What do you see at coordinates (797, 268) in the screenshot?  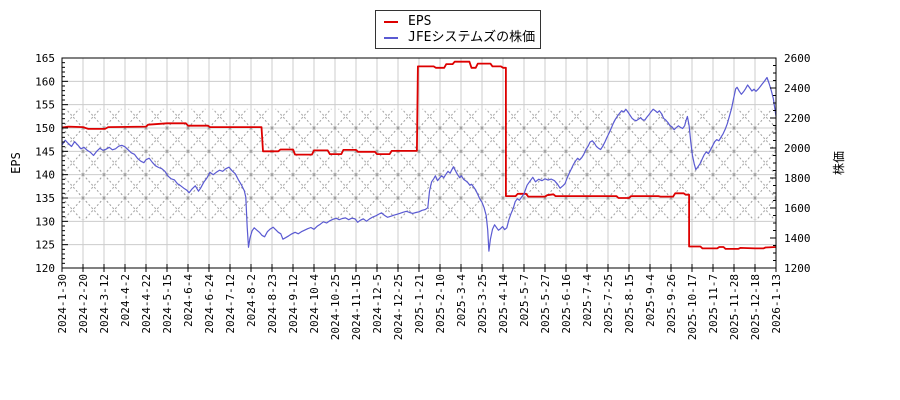 I see `right-axis-tick-label: 1200` at bounding box center [797, 268].